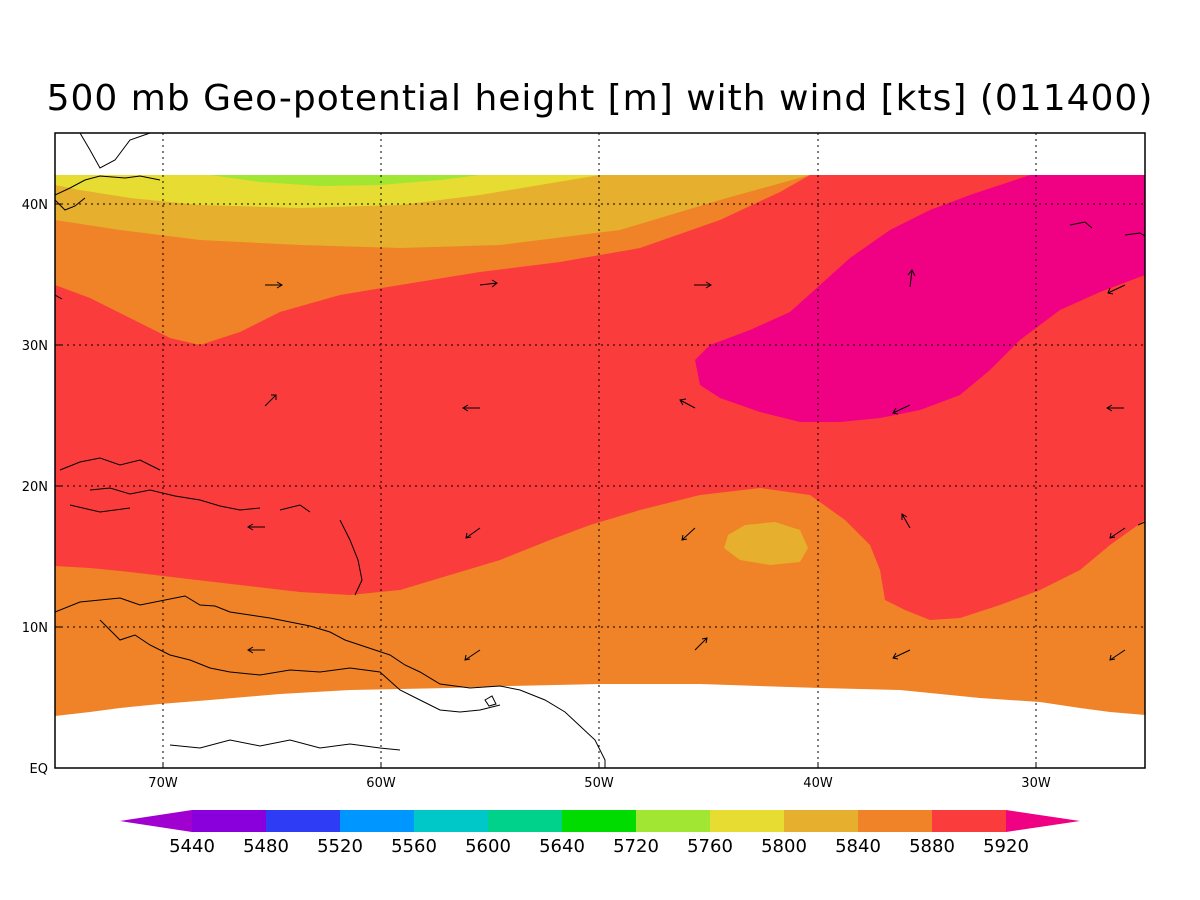 The image size is (1200, 900). Describe the element at coordinates (766, 543) in the screenshot. I see `contour-5800-island` at that location.